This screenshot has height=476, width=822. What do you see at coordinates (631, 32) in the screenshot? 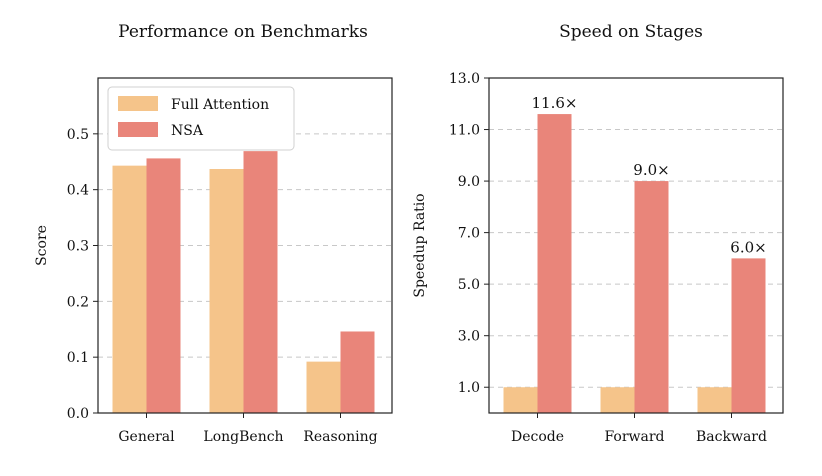
I see `chart-title: Speed on Stages` at bounding box center [631, 32].